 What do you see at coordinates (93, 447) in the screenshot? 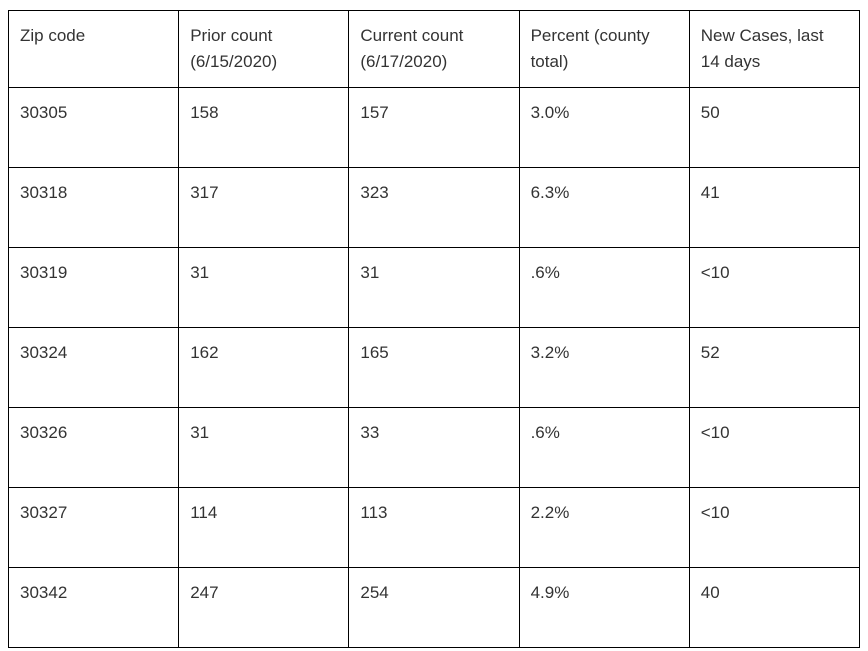
I see `cell-zip-code: 30326` at bounding box center [93, 447].